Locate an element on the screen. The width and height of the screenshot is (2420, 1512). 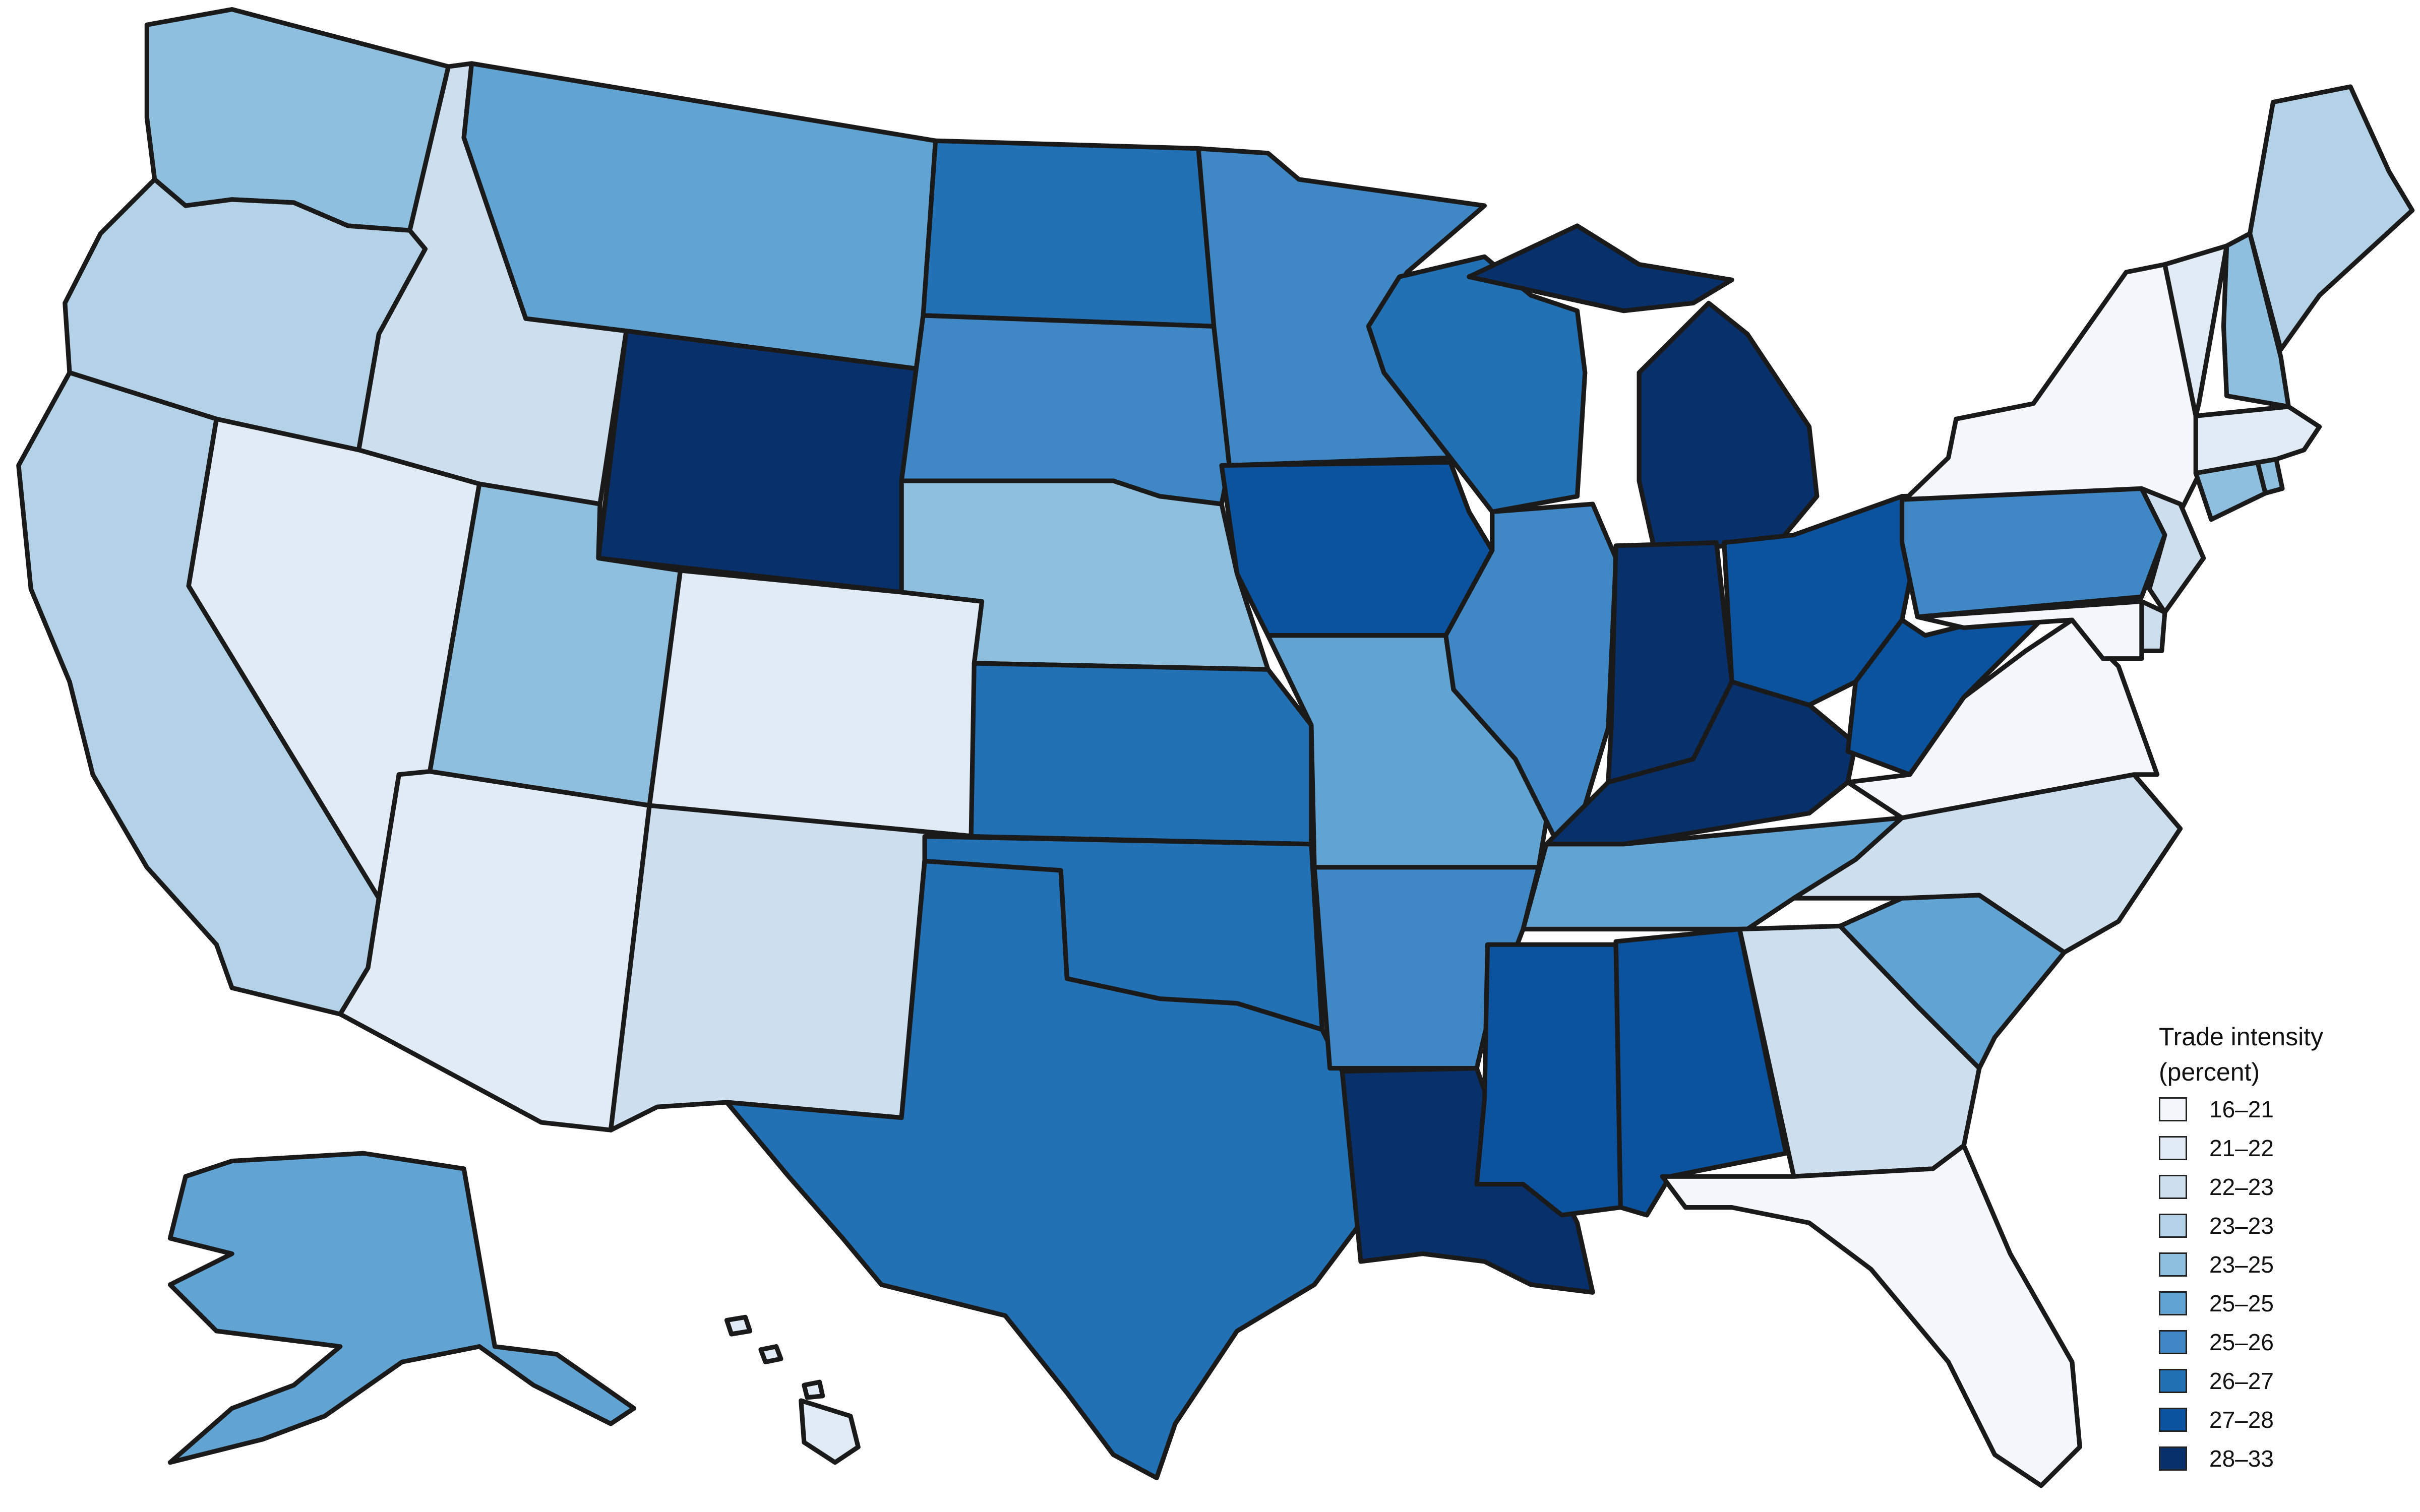
state-arizona is located at coordinates (495, 951).